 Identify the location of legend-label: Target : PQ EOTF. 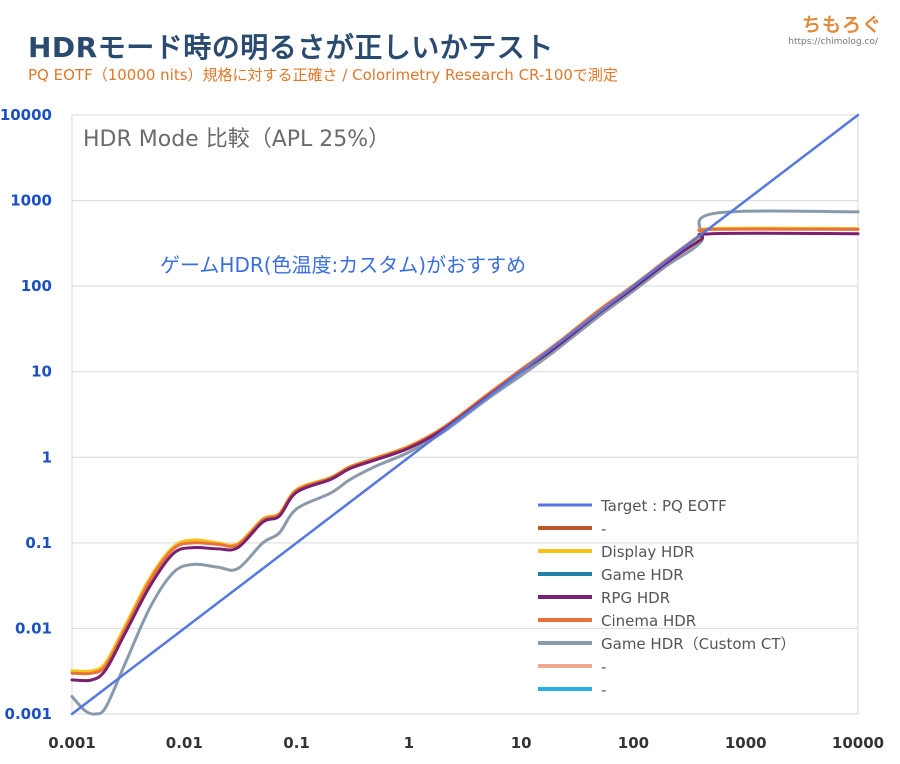
(663, 506).